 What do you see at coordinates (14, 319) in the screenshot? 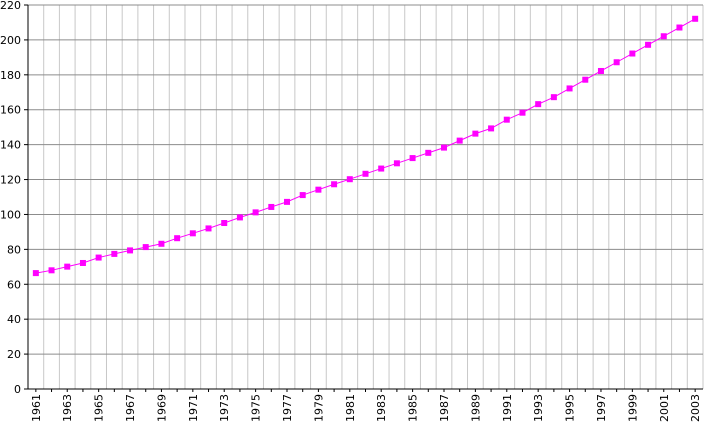
I see `y-tick-label: 40` at bounding box center [14, 319].